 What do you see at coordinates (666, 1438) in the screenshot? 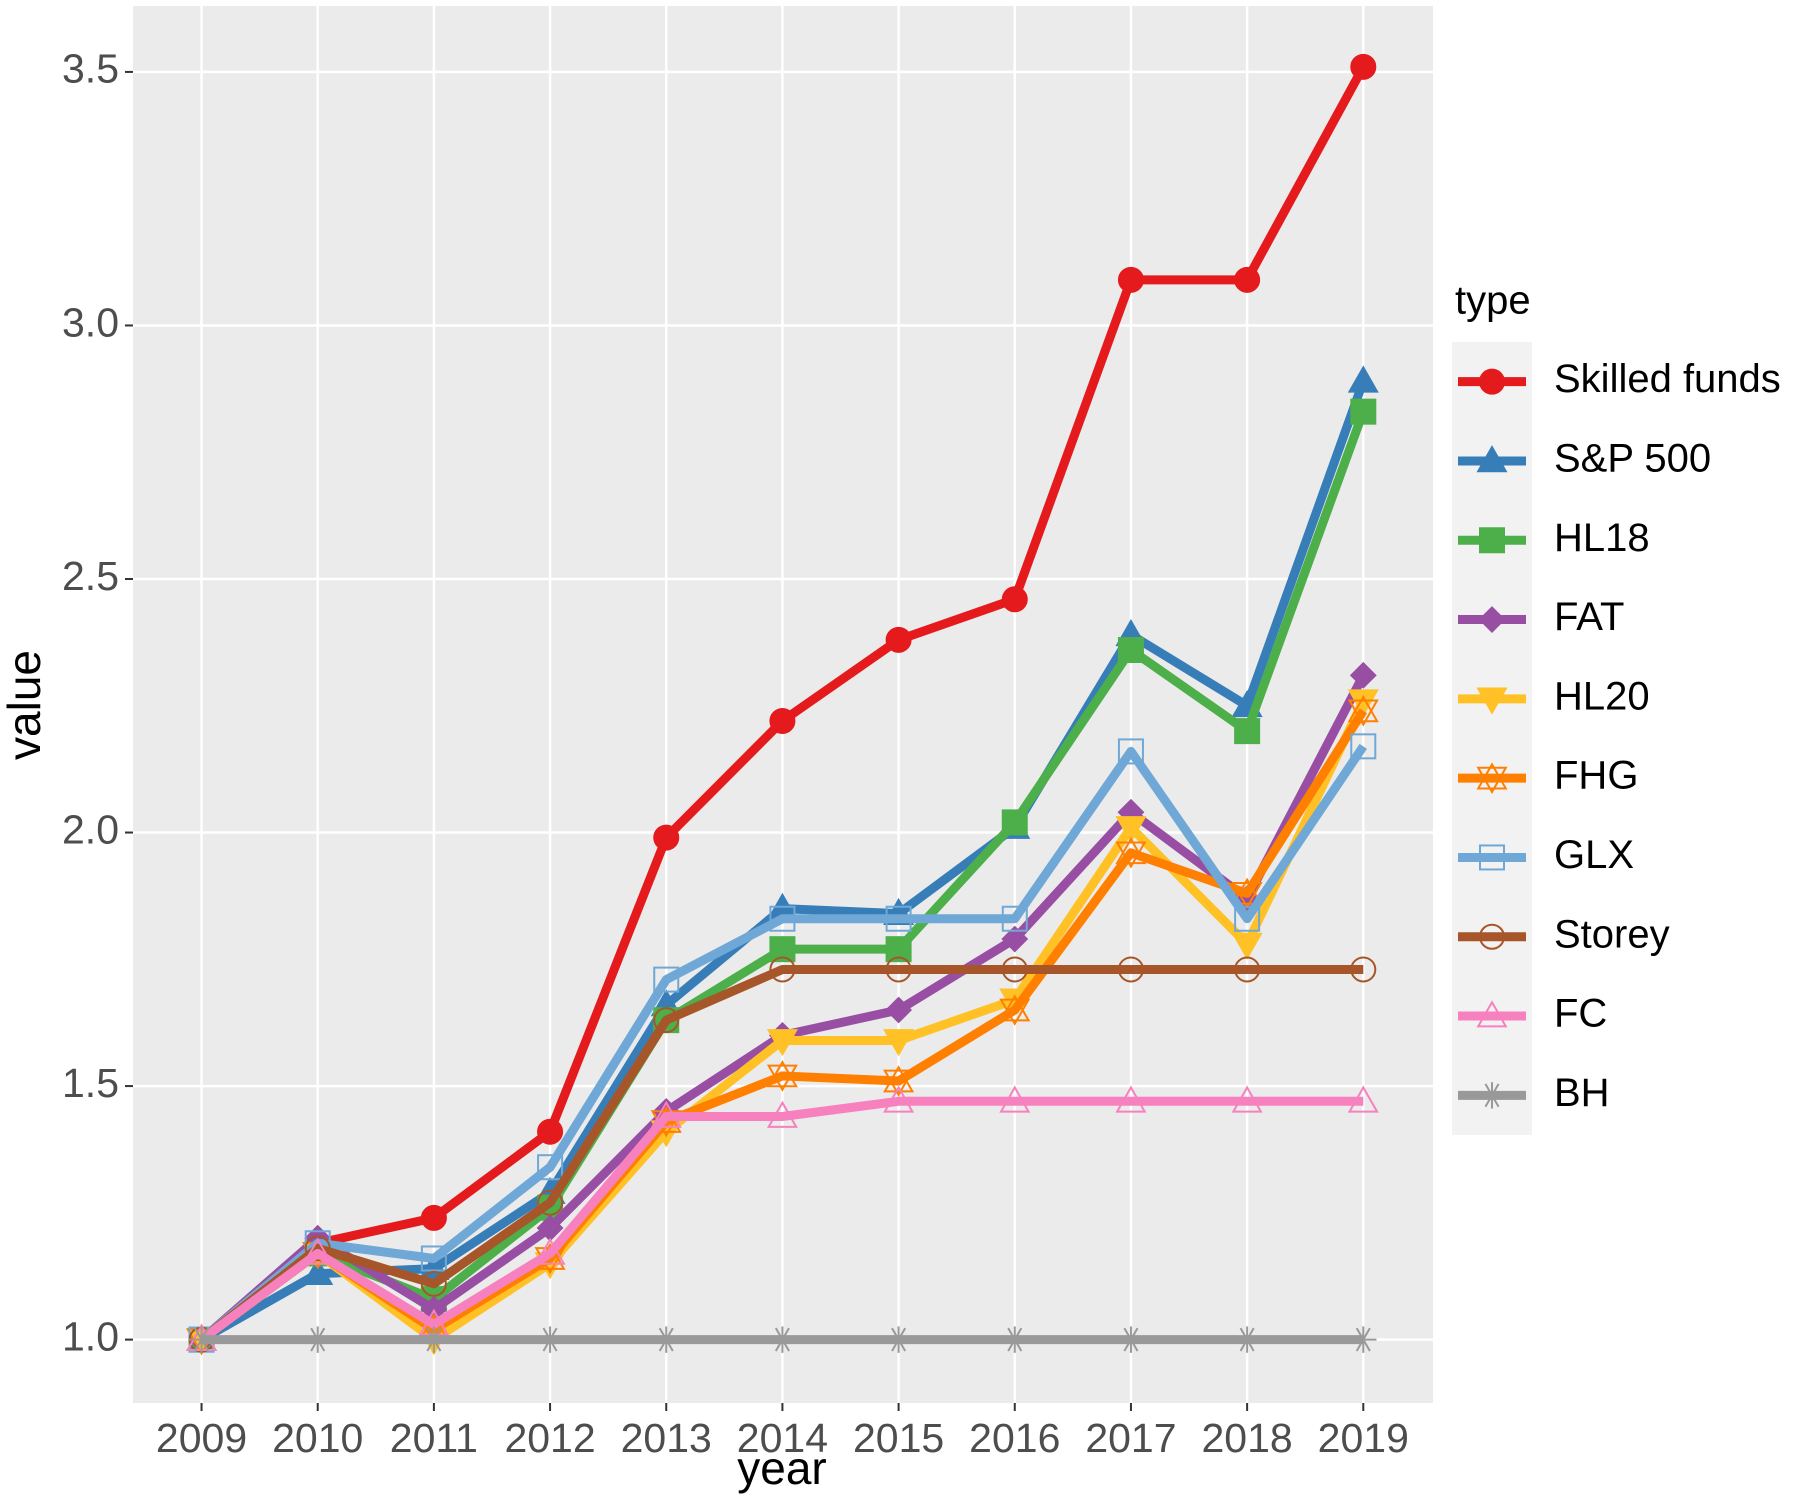
I see `x-tick-label: 2013` at bounding box center [666, 1438].